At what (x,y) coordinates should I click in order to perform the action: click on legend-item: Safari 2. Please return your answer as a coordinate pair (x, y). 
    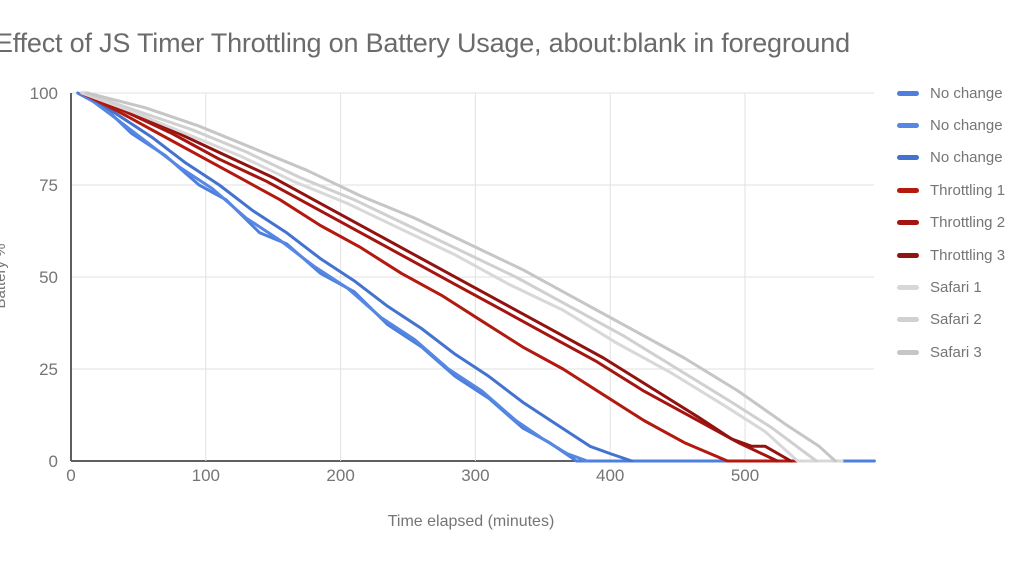
    Looking at the image, I should click on (939, 320).